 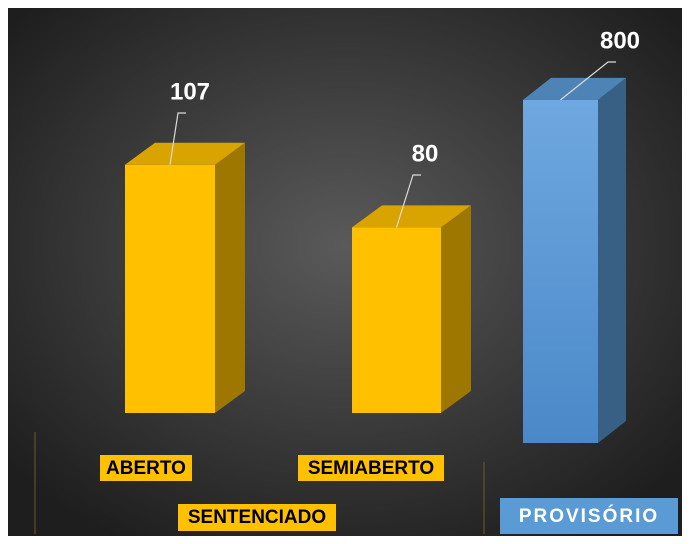 I want to click on data-label: 80, so click(x=425, y=153).